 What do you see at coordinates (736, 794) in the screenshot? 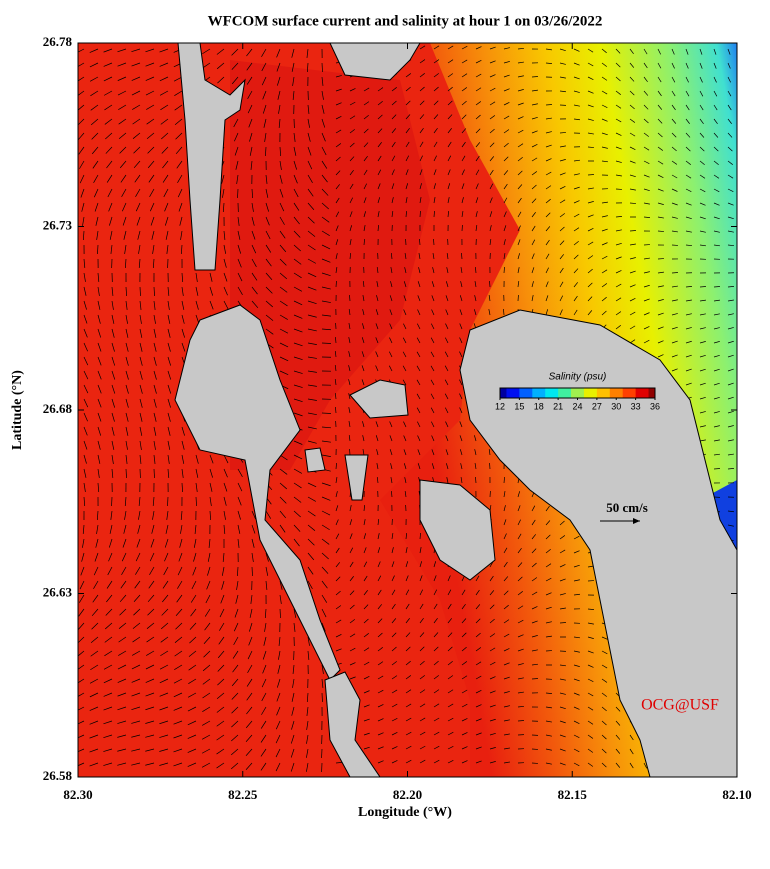
I see `x-tick-label: 82.10` at bounding box center [736, 794].